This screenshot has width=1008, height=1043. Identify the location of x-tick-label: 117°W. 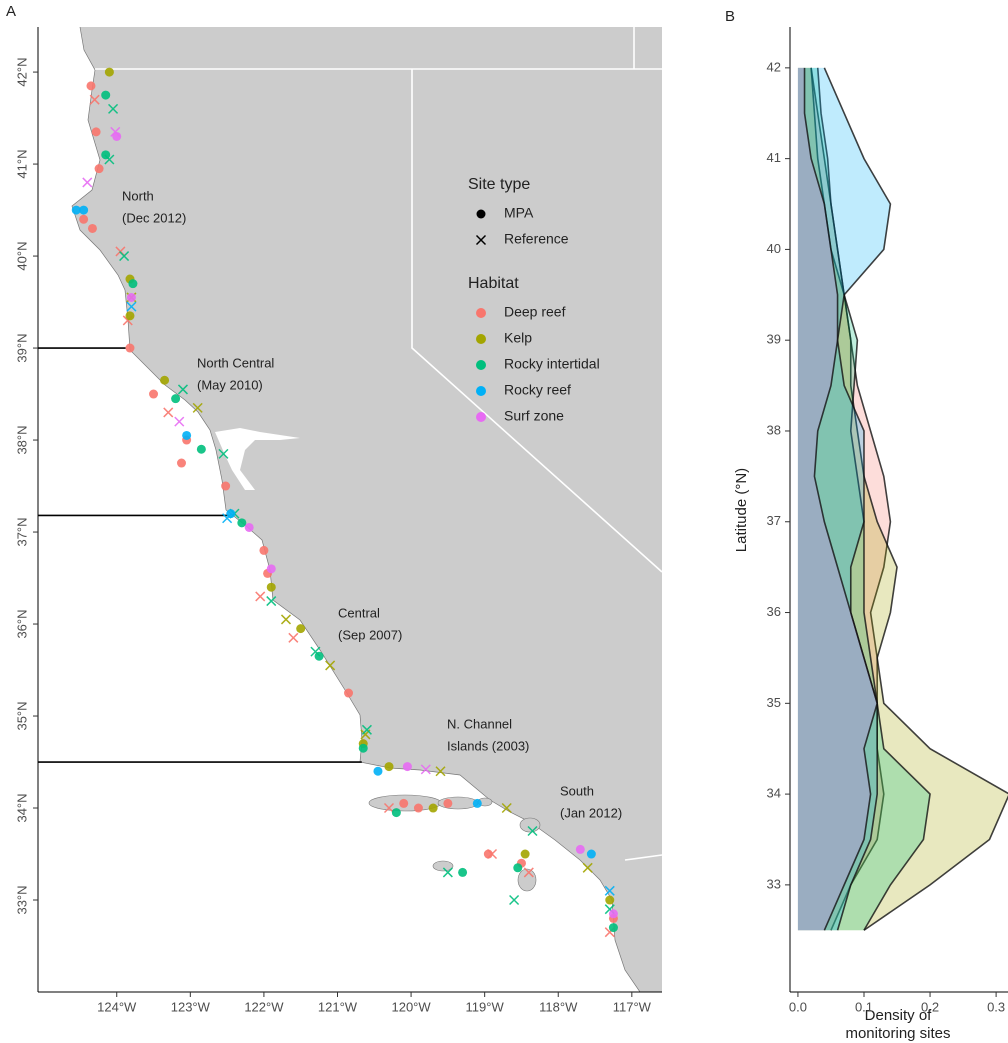
(632, 1006).